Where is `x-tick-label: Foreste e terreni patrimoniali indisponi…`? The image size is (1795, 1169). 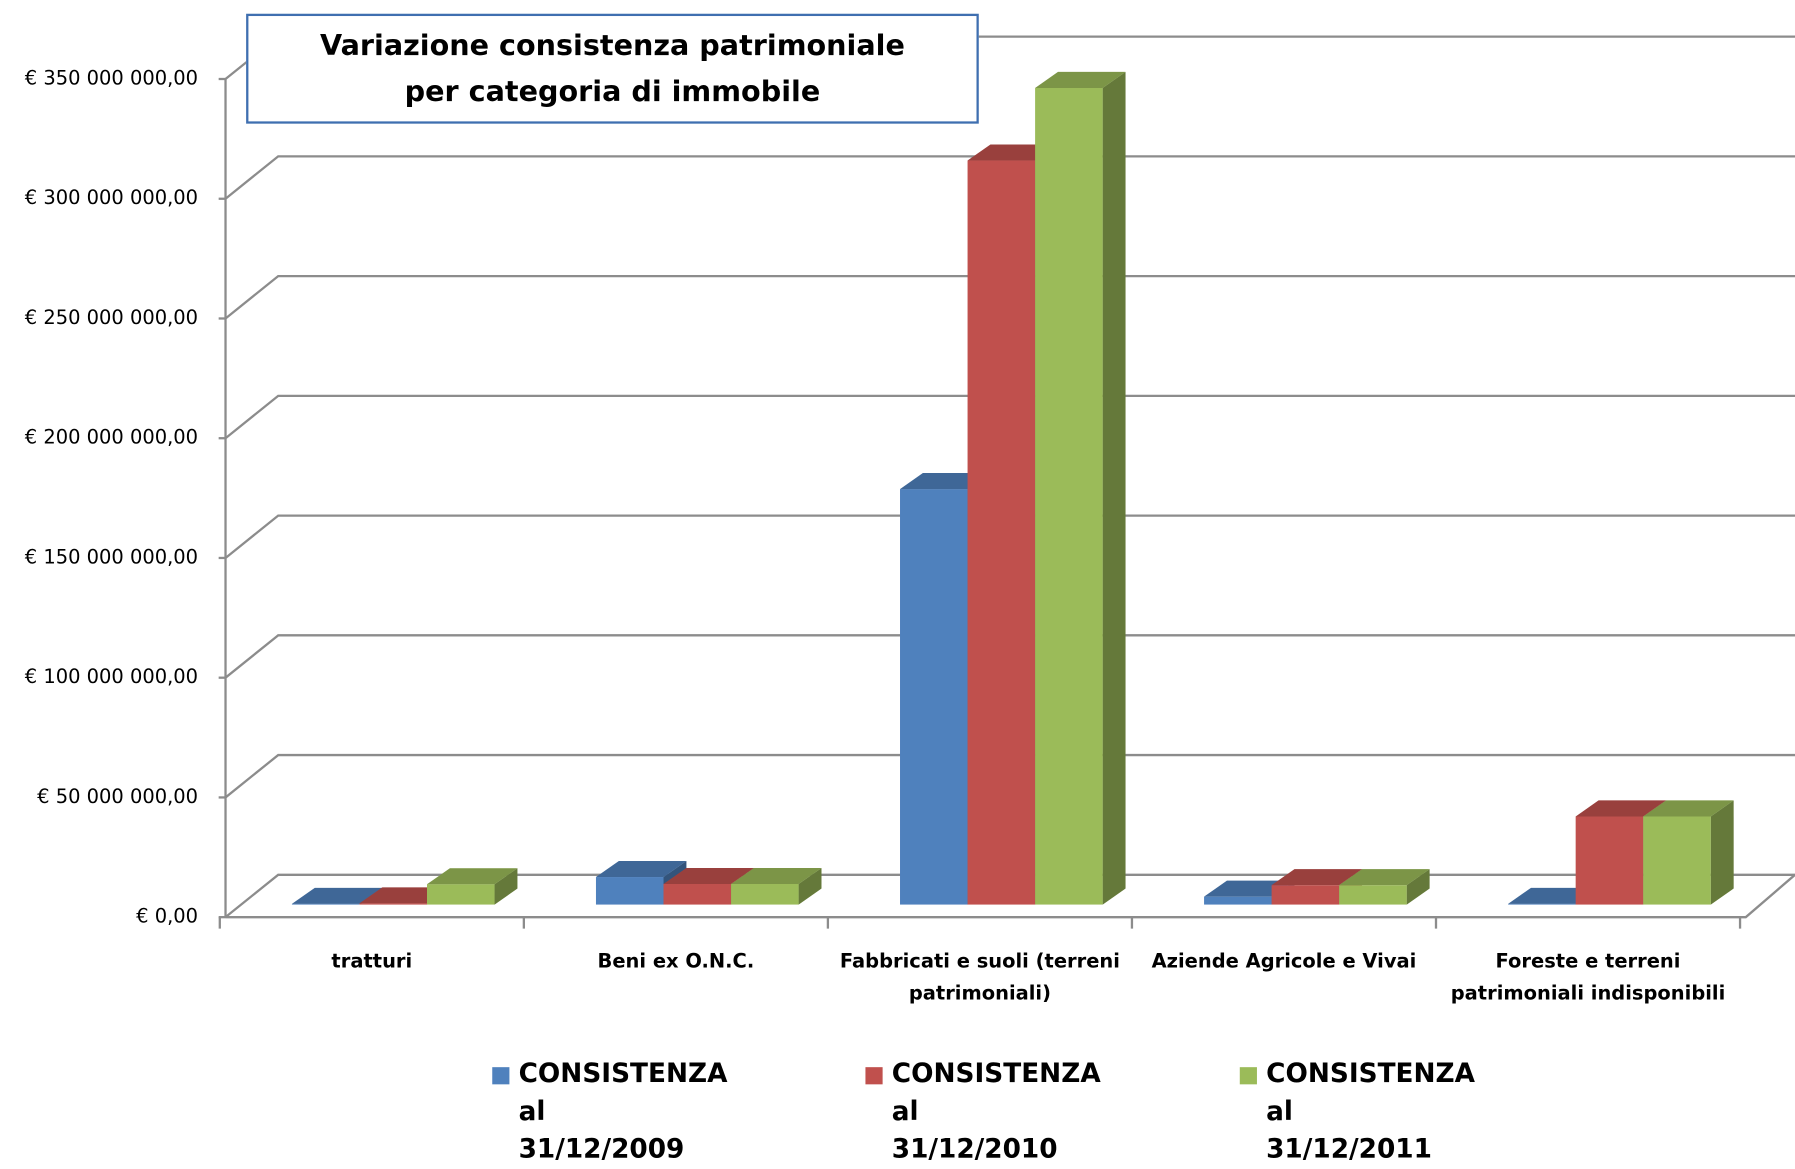
x-tick-label: Foreste e terreni patrimoniali indisponi… is located at coordinates (1588, 978).